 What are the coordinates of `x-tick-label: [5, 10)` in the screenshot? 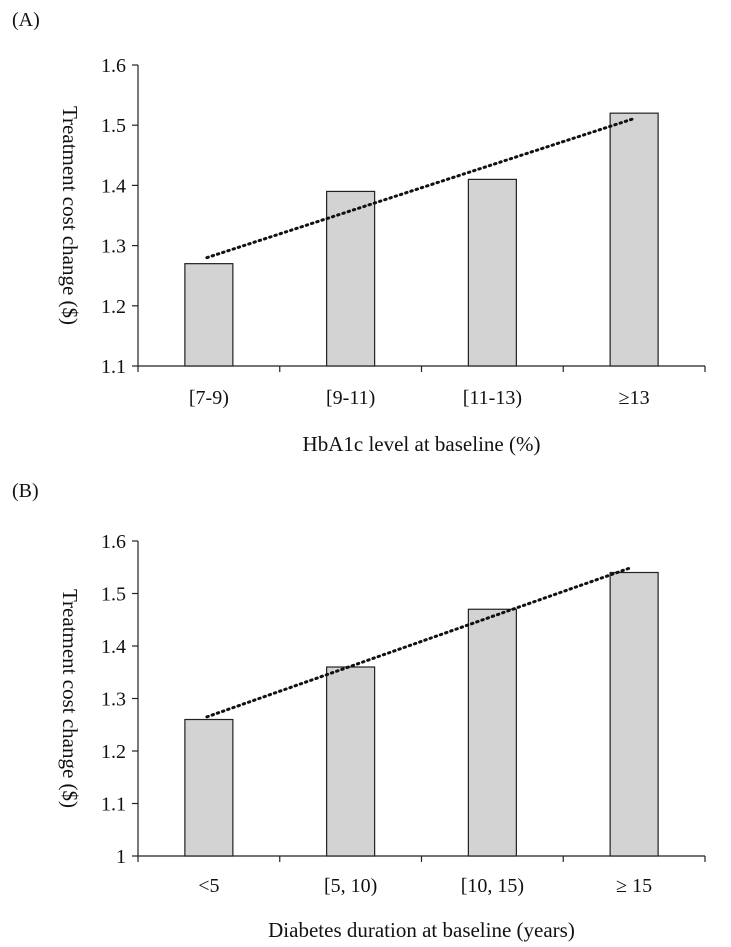 It's located at (350, 886).